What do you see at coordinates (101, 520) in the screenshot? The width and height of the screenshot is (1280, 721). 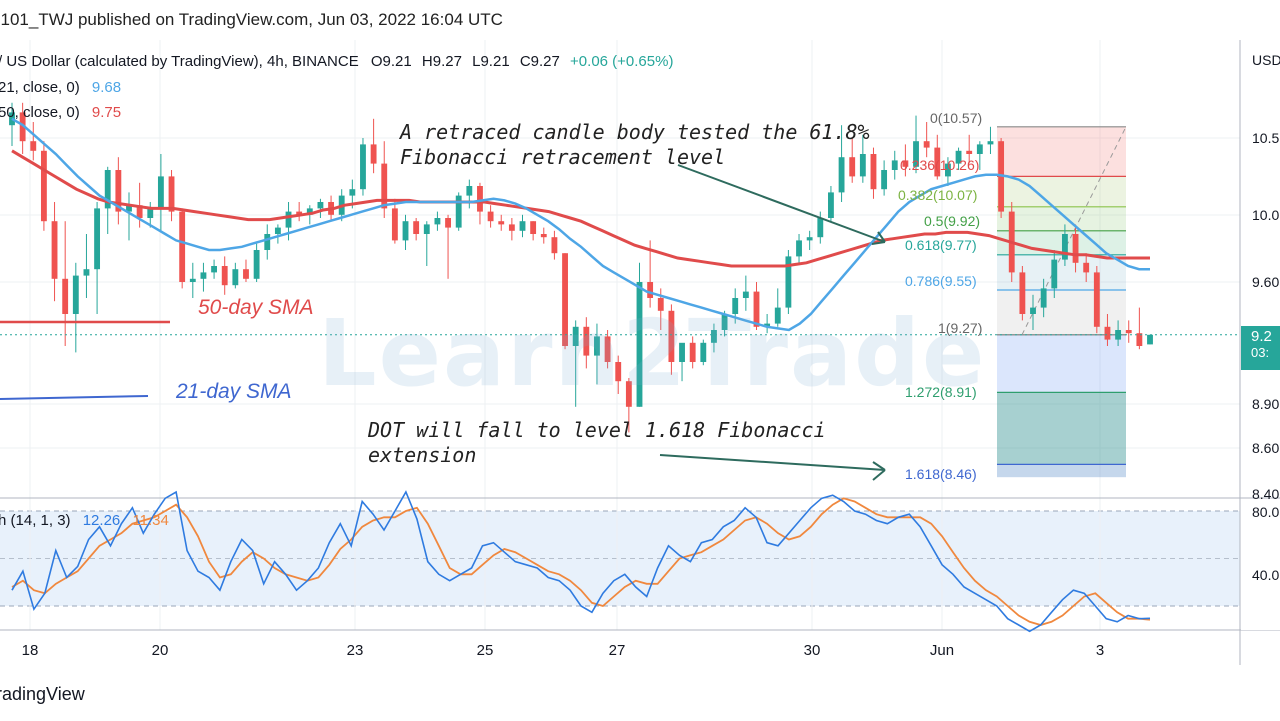 I see `stoch-k-value: 12.26` at bounding box center [101, 520].